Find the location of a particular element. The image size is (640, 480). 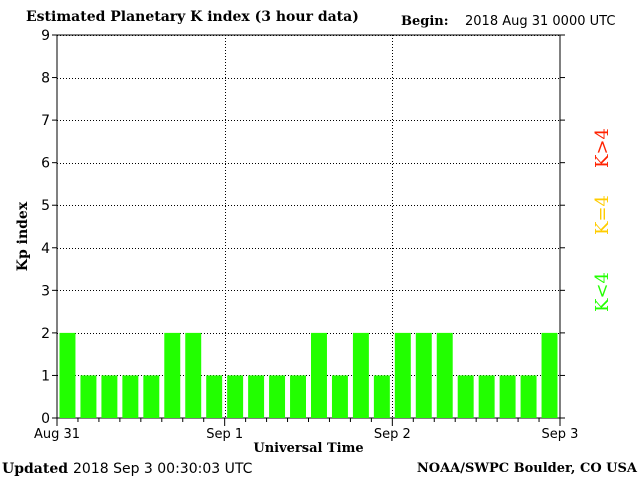

y-tick-label: 0 is located at coordinates (45, 419).